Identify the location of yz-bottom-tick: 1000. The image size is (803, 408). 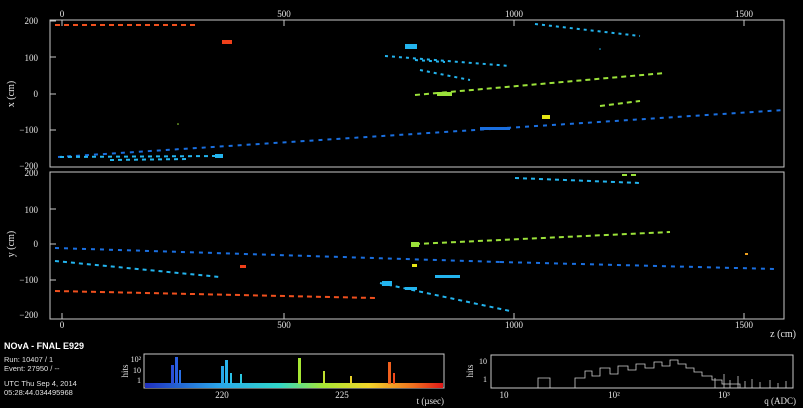
(514, 325).